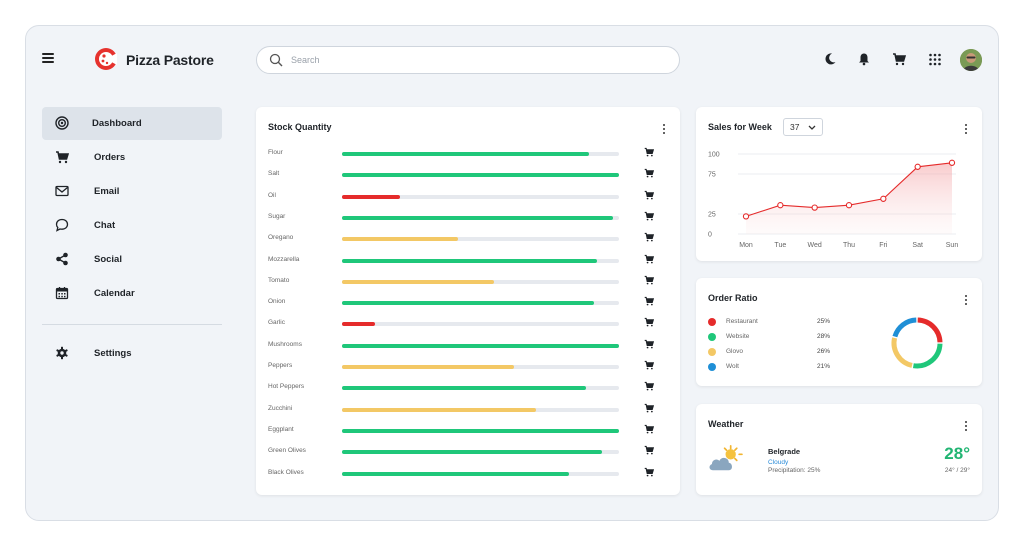  What do you see at coordinates (904, 327) in the screenshot?
I see `donut-slice-wolt` at bounding box center [904, 327].